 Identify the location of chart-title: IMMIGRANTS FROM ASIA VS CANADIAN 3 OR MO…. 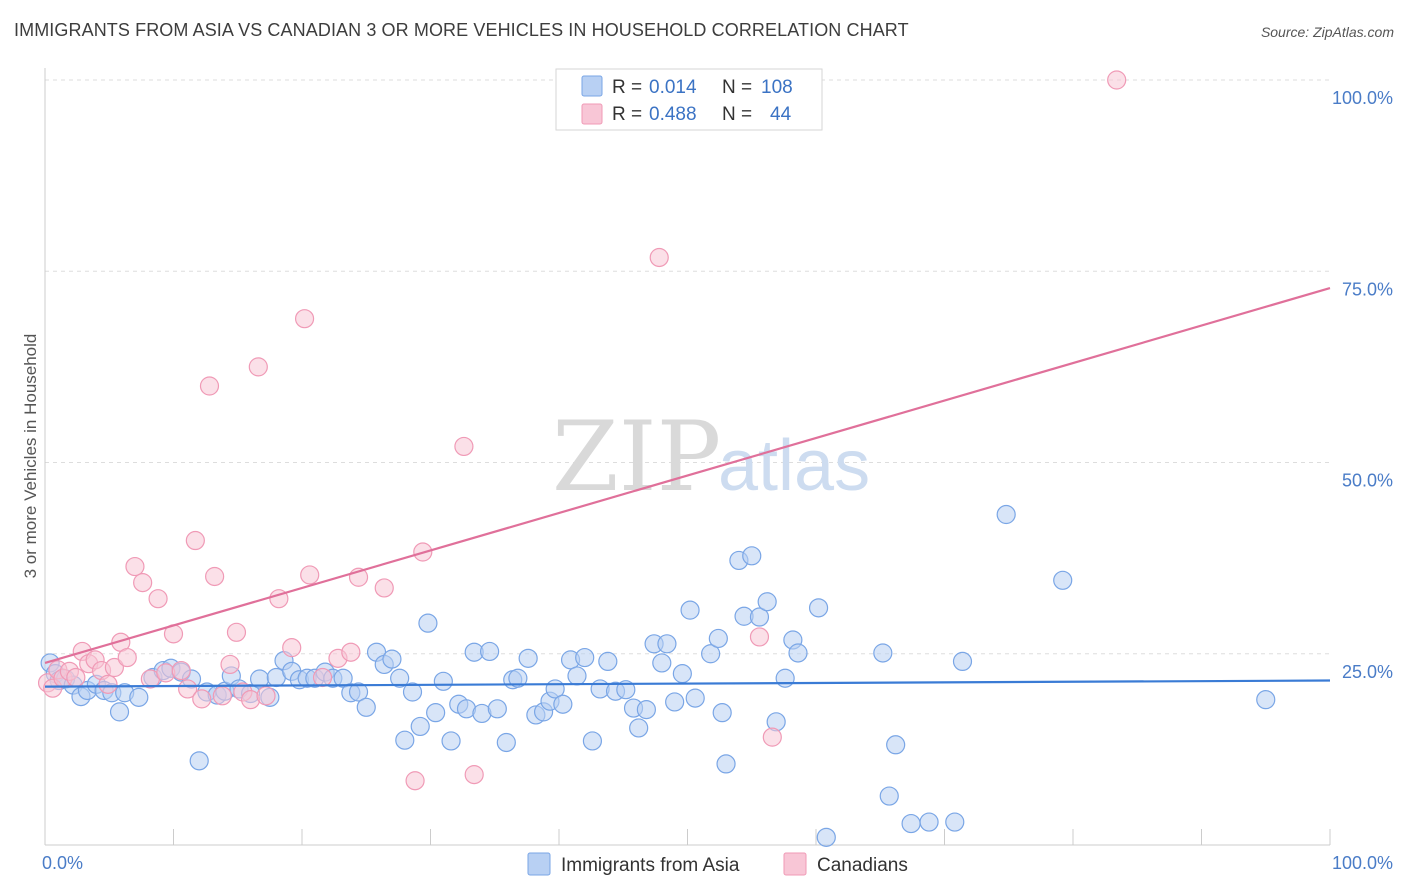
(461, 30).